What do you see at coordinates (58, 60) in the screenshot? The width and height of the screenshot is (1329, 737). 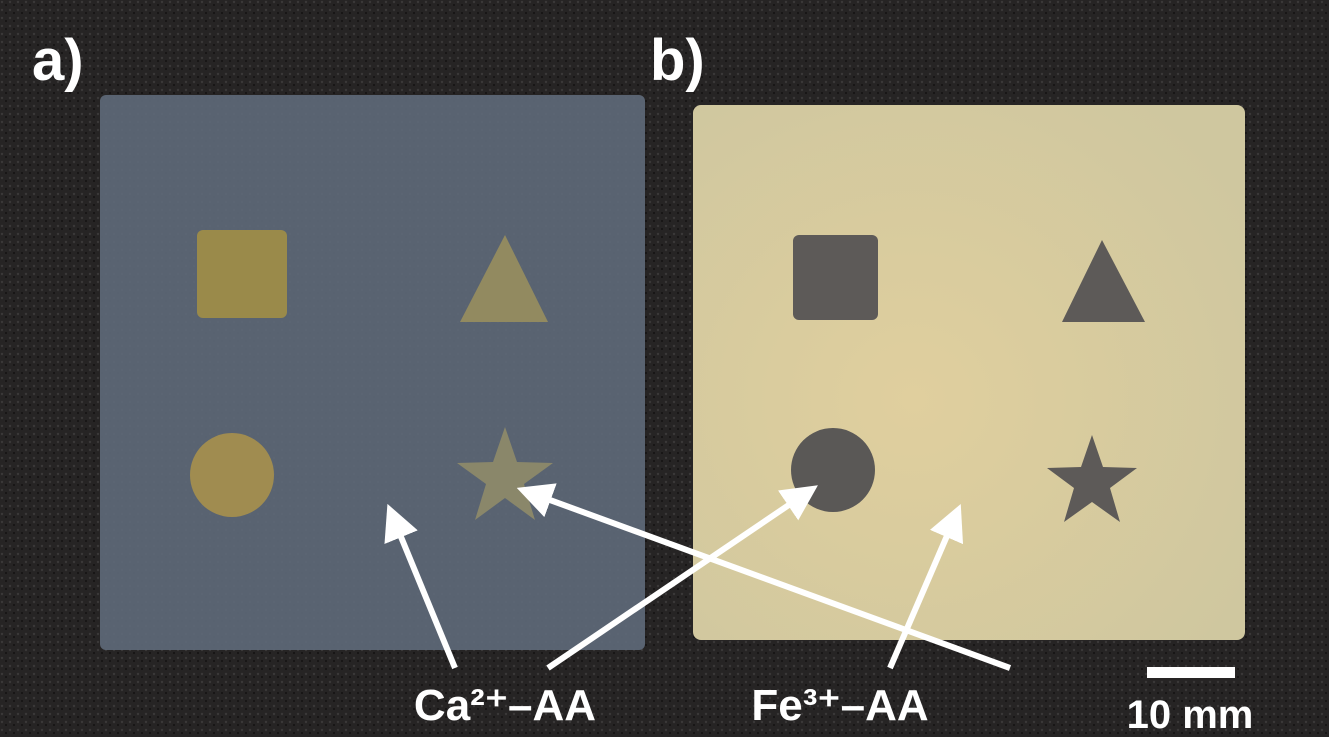 I see `panel-label: a)` at bounding box center [58, 60].